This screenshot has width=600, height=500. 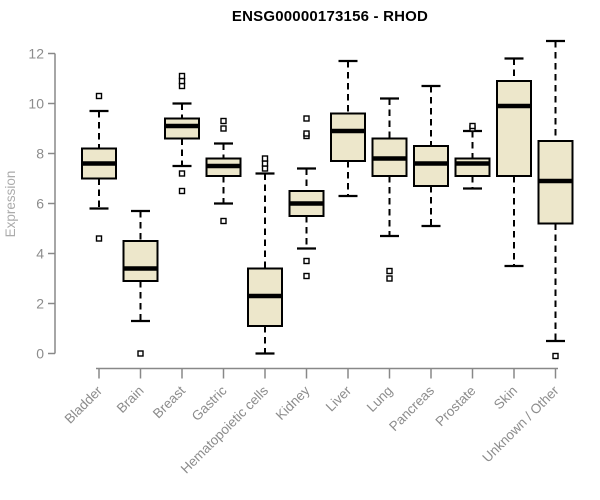 I want to click on x-tick-label: Kidney, so click(x=293, y=403).